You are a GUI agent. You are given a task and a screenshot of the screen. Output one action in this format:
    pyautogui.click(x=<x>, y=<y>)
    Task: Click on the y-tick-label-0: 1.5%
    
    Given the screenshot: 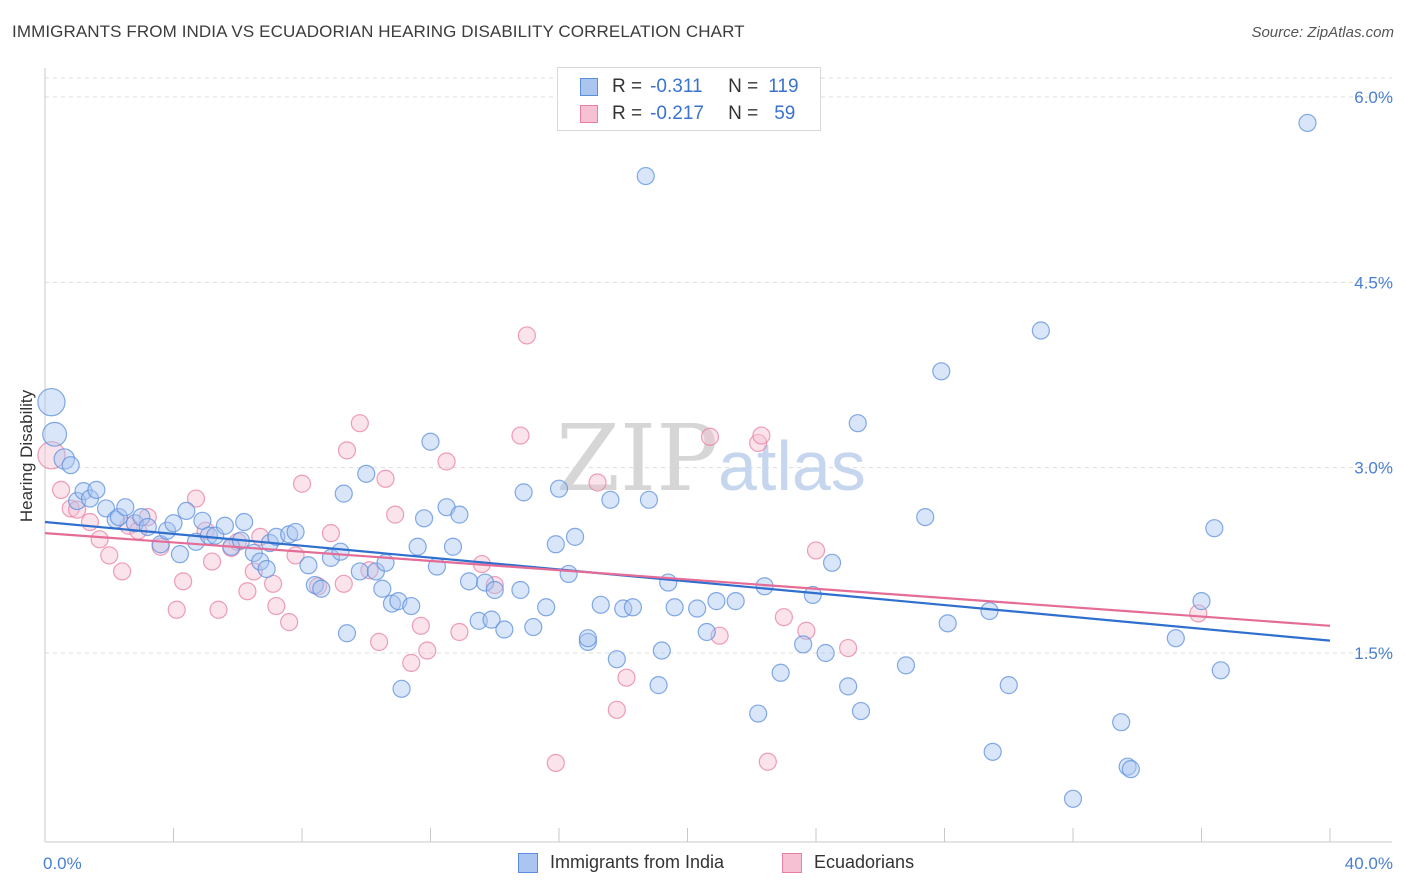 What is the action you would take?
    pyautogui.click(x=1373, y=653)
    